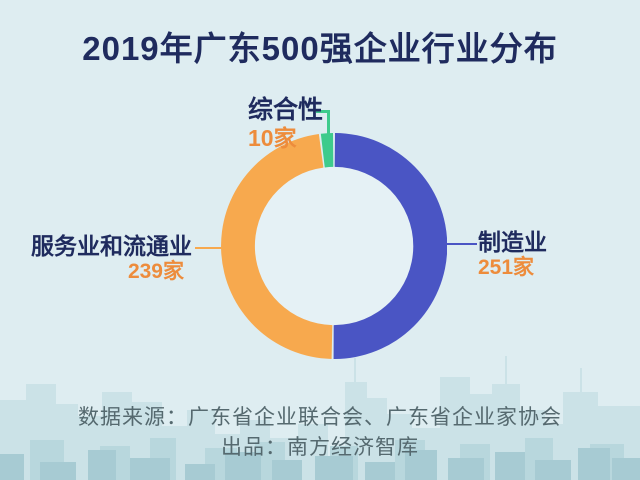 Image resolution: width=640 pixels, height=480 pixels. I want to click on leader-line-comprehensive-vertical, so click(328, 123).